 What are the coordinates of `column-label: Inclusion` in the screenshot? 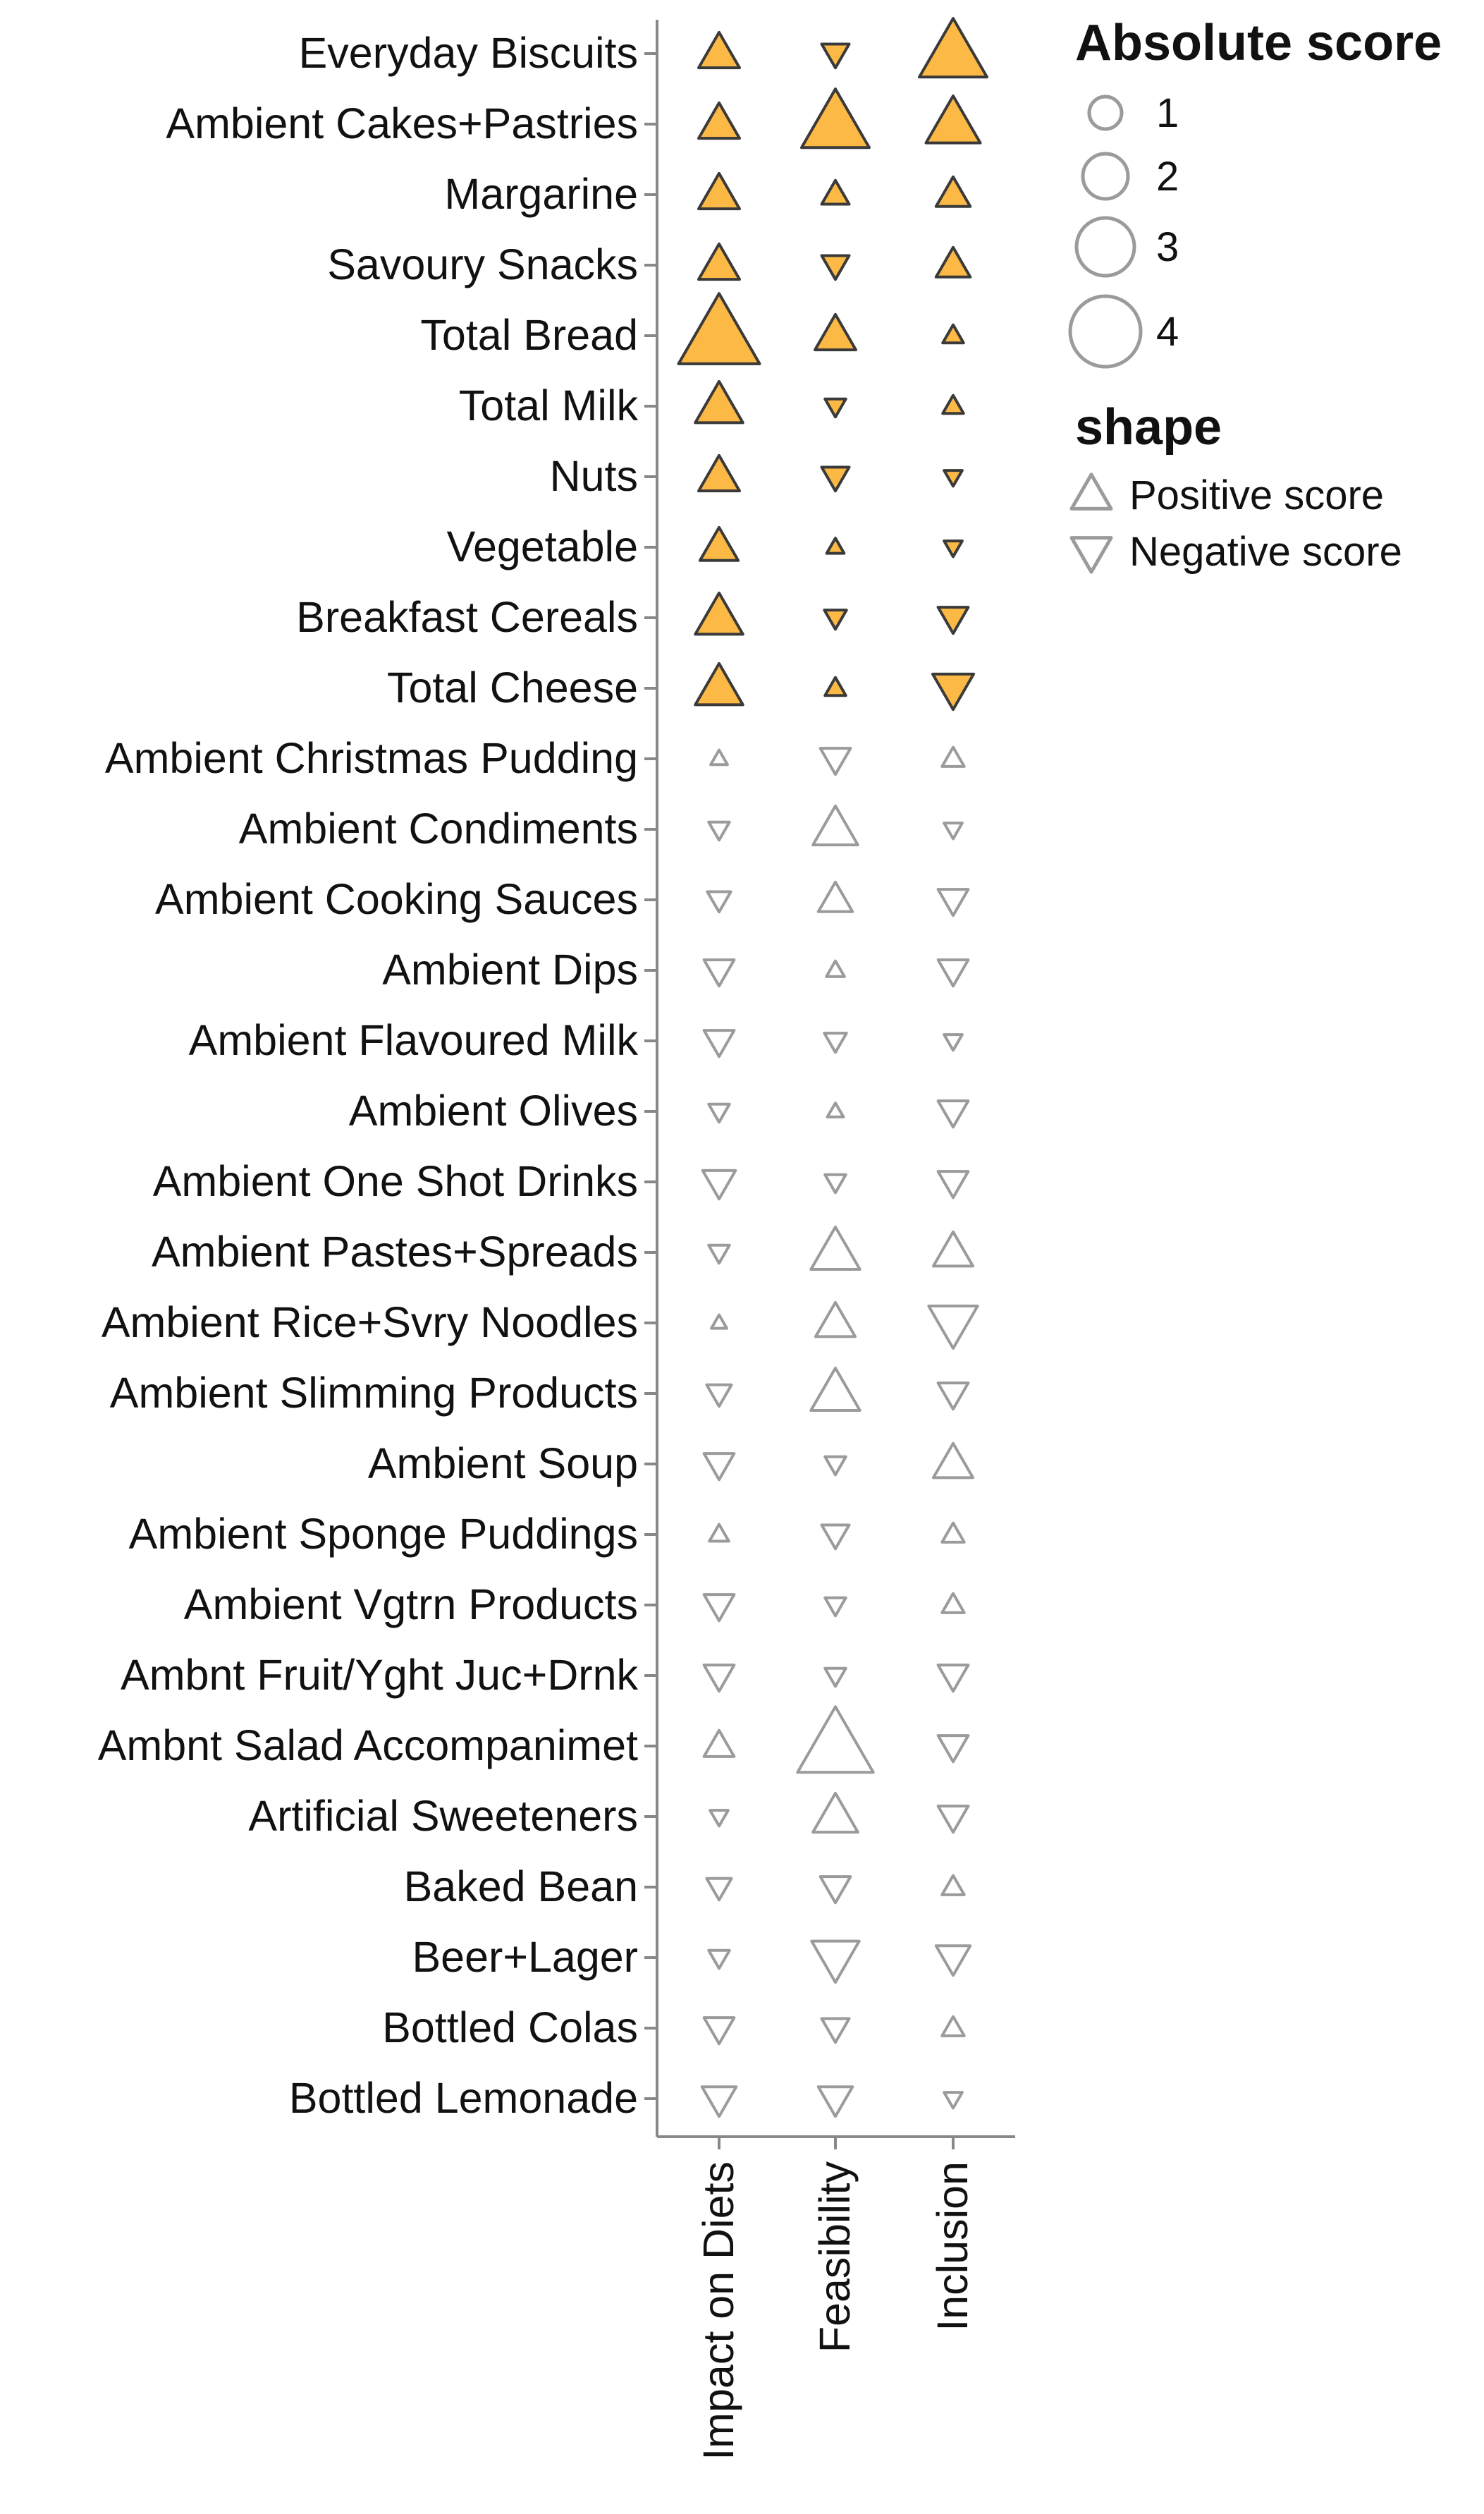 It's located at (952, 2246).